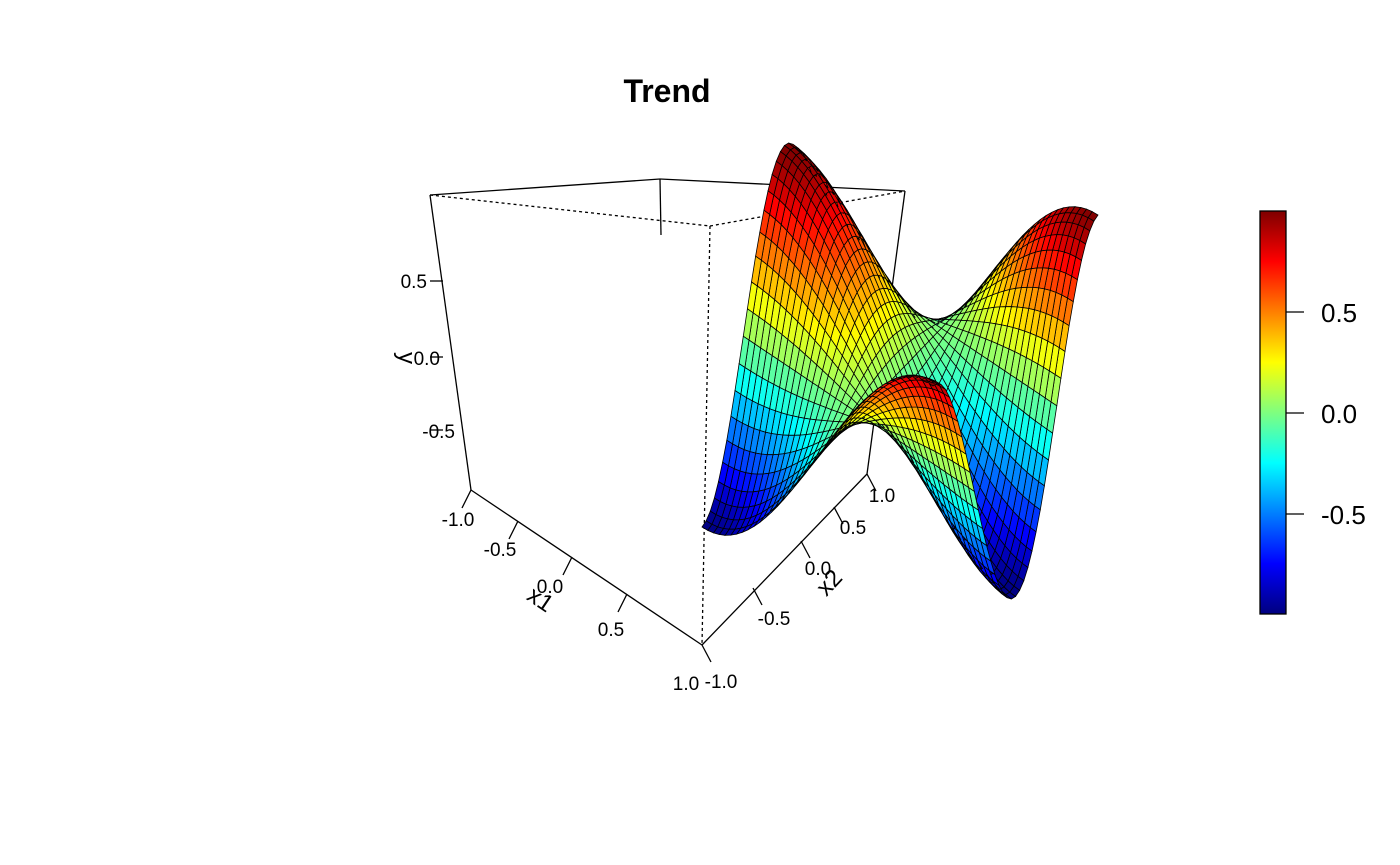 This screenshot has height=865, width=1400. What do you see at coordinates (774, 619) in the screenshot?
I see `x2-tick-label: -0.5` at bounding box center [774, 619].